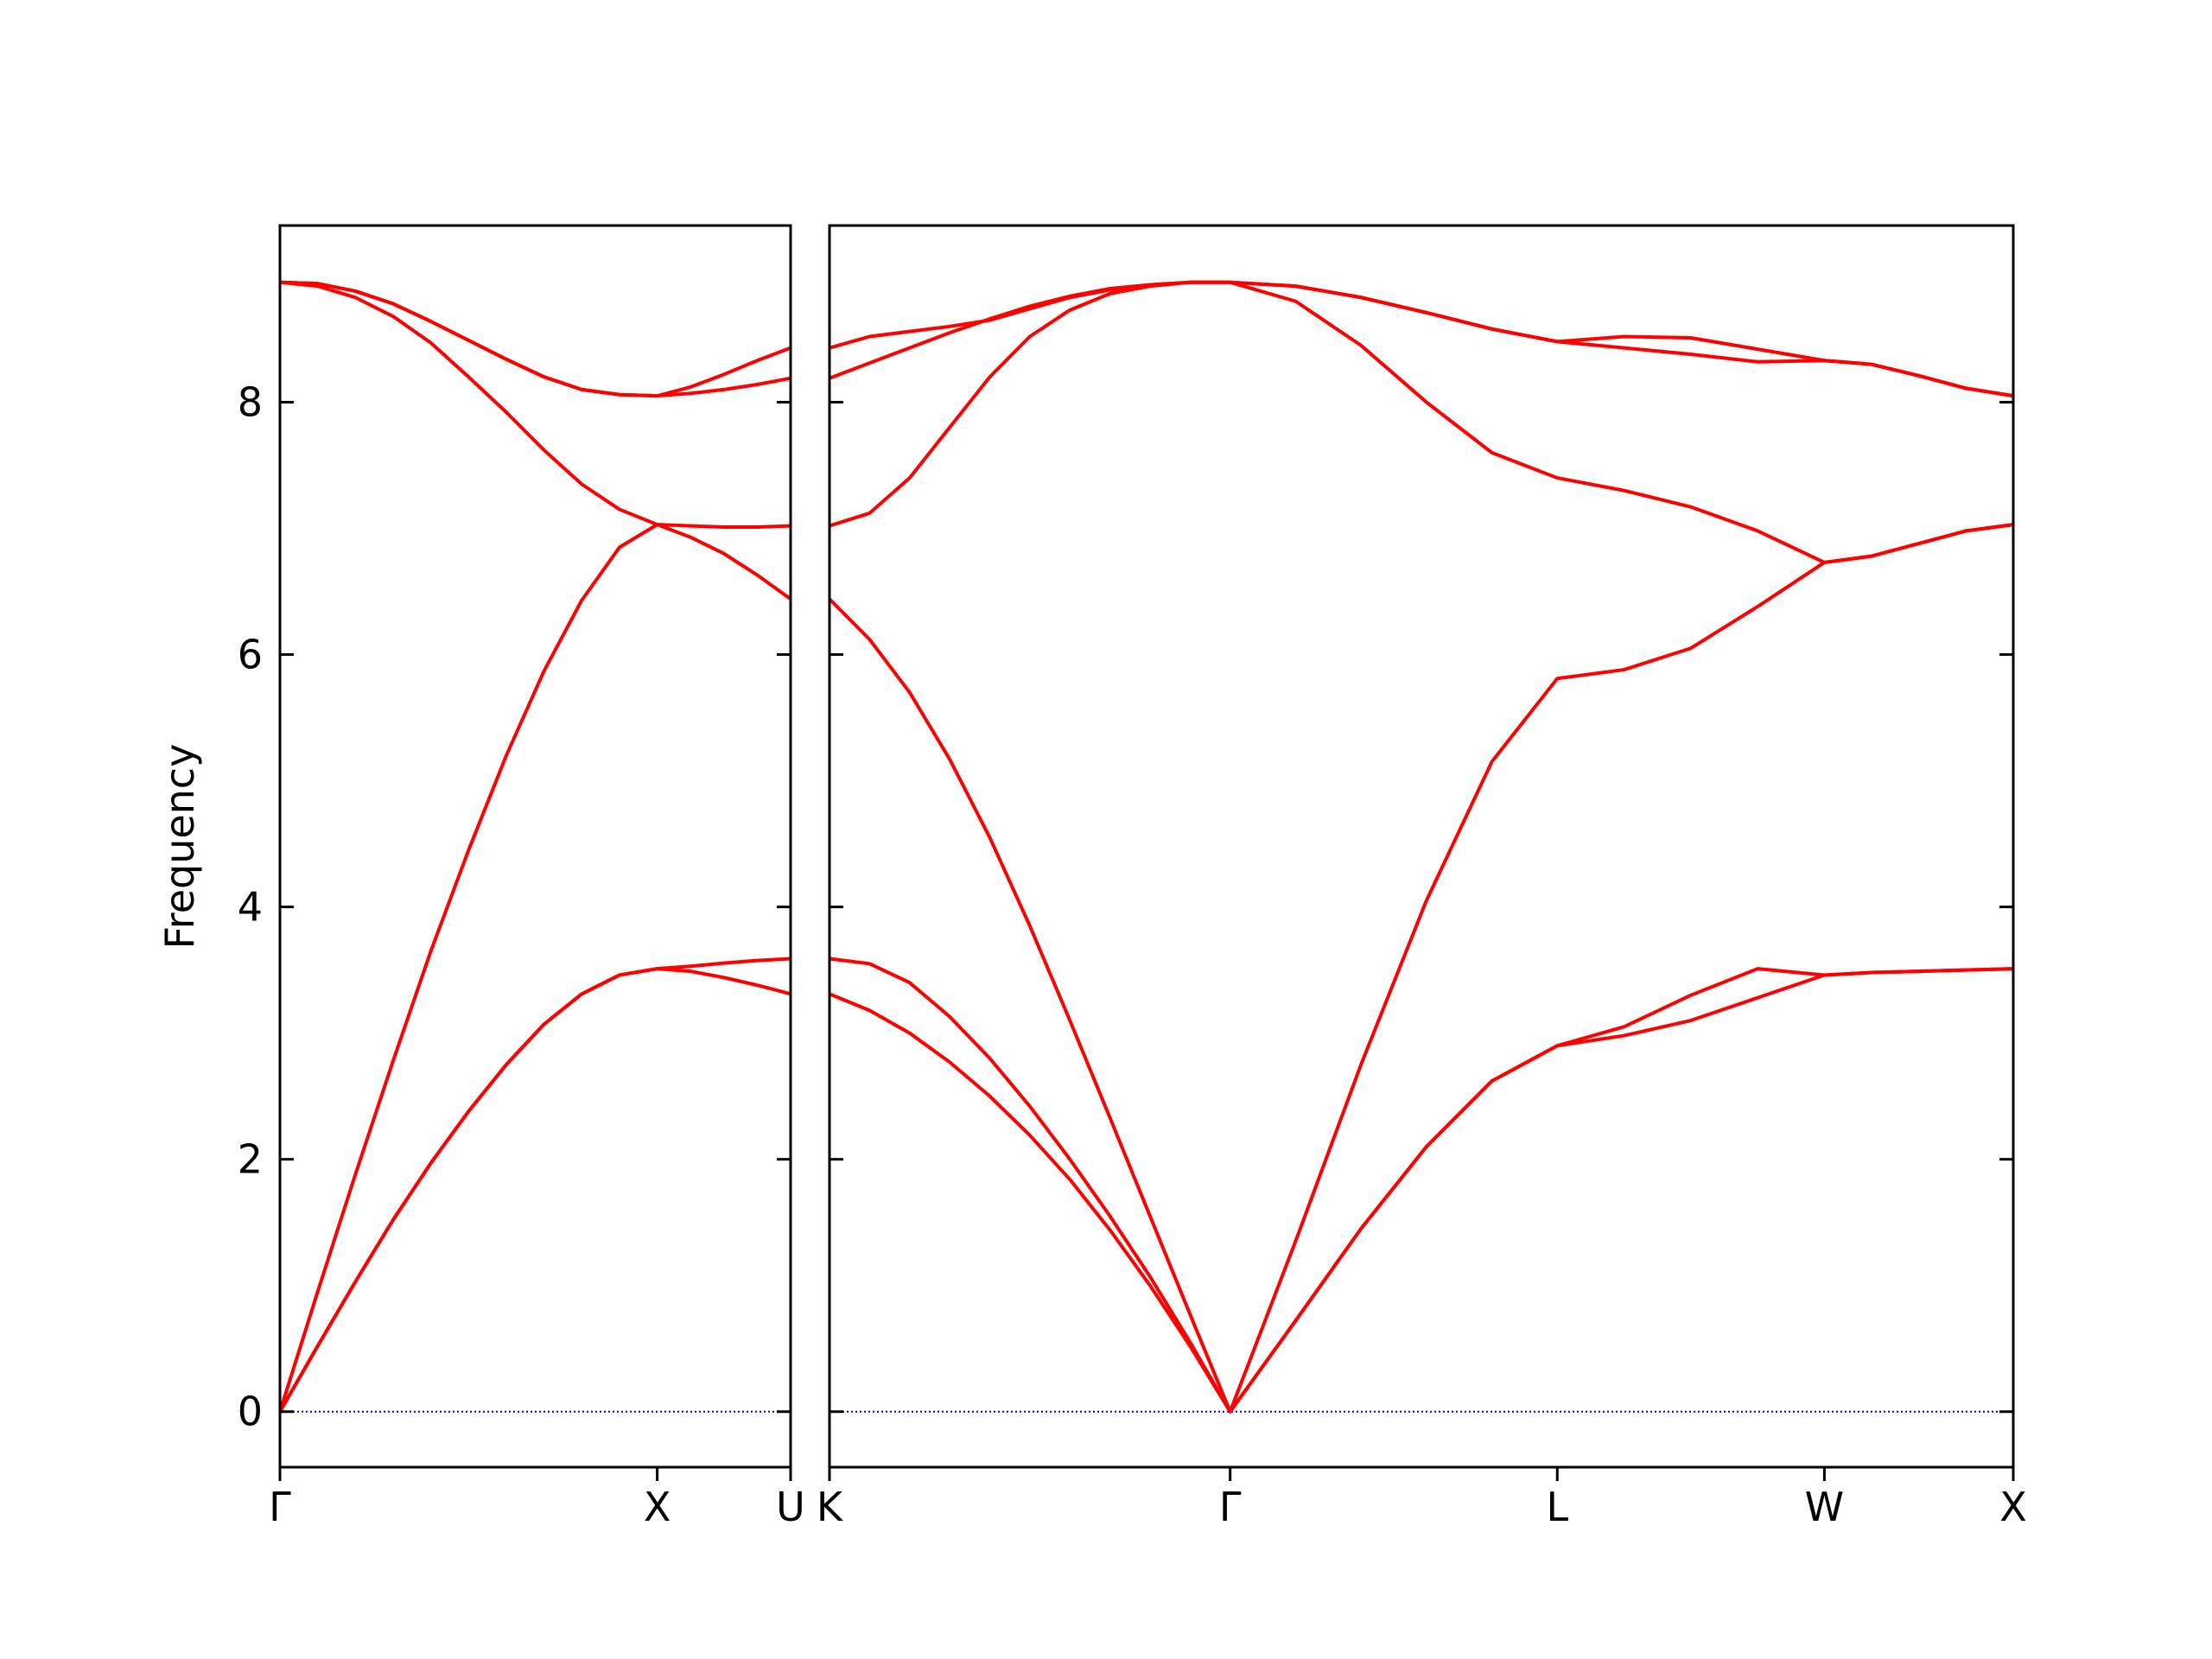 The width and height of the screenshot is (2212, 1659). What do you see at coordinates (250, 1412) in the screenshot?
I see `y-tick-label: 0` at bounding box center [250, 1412].